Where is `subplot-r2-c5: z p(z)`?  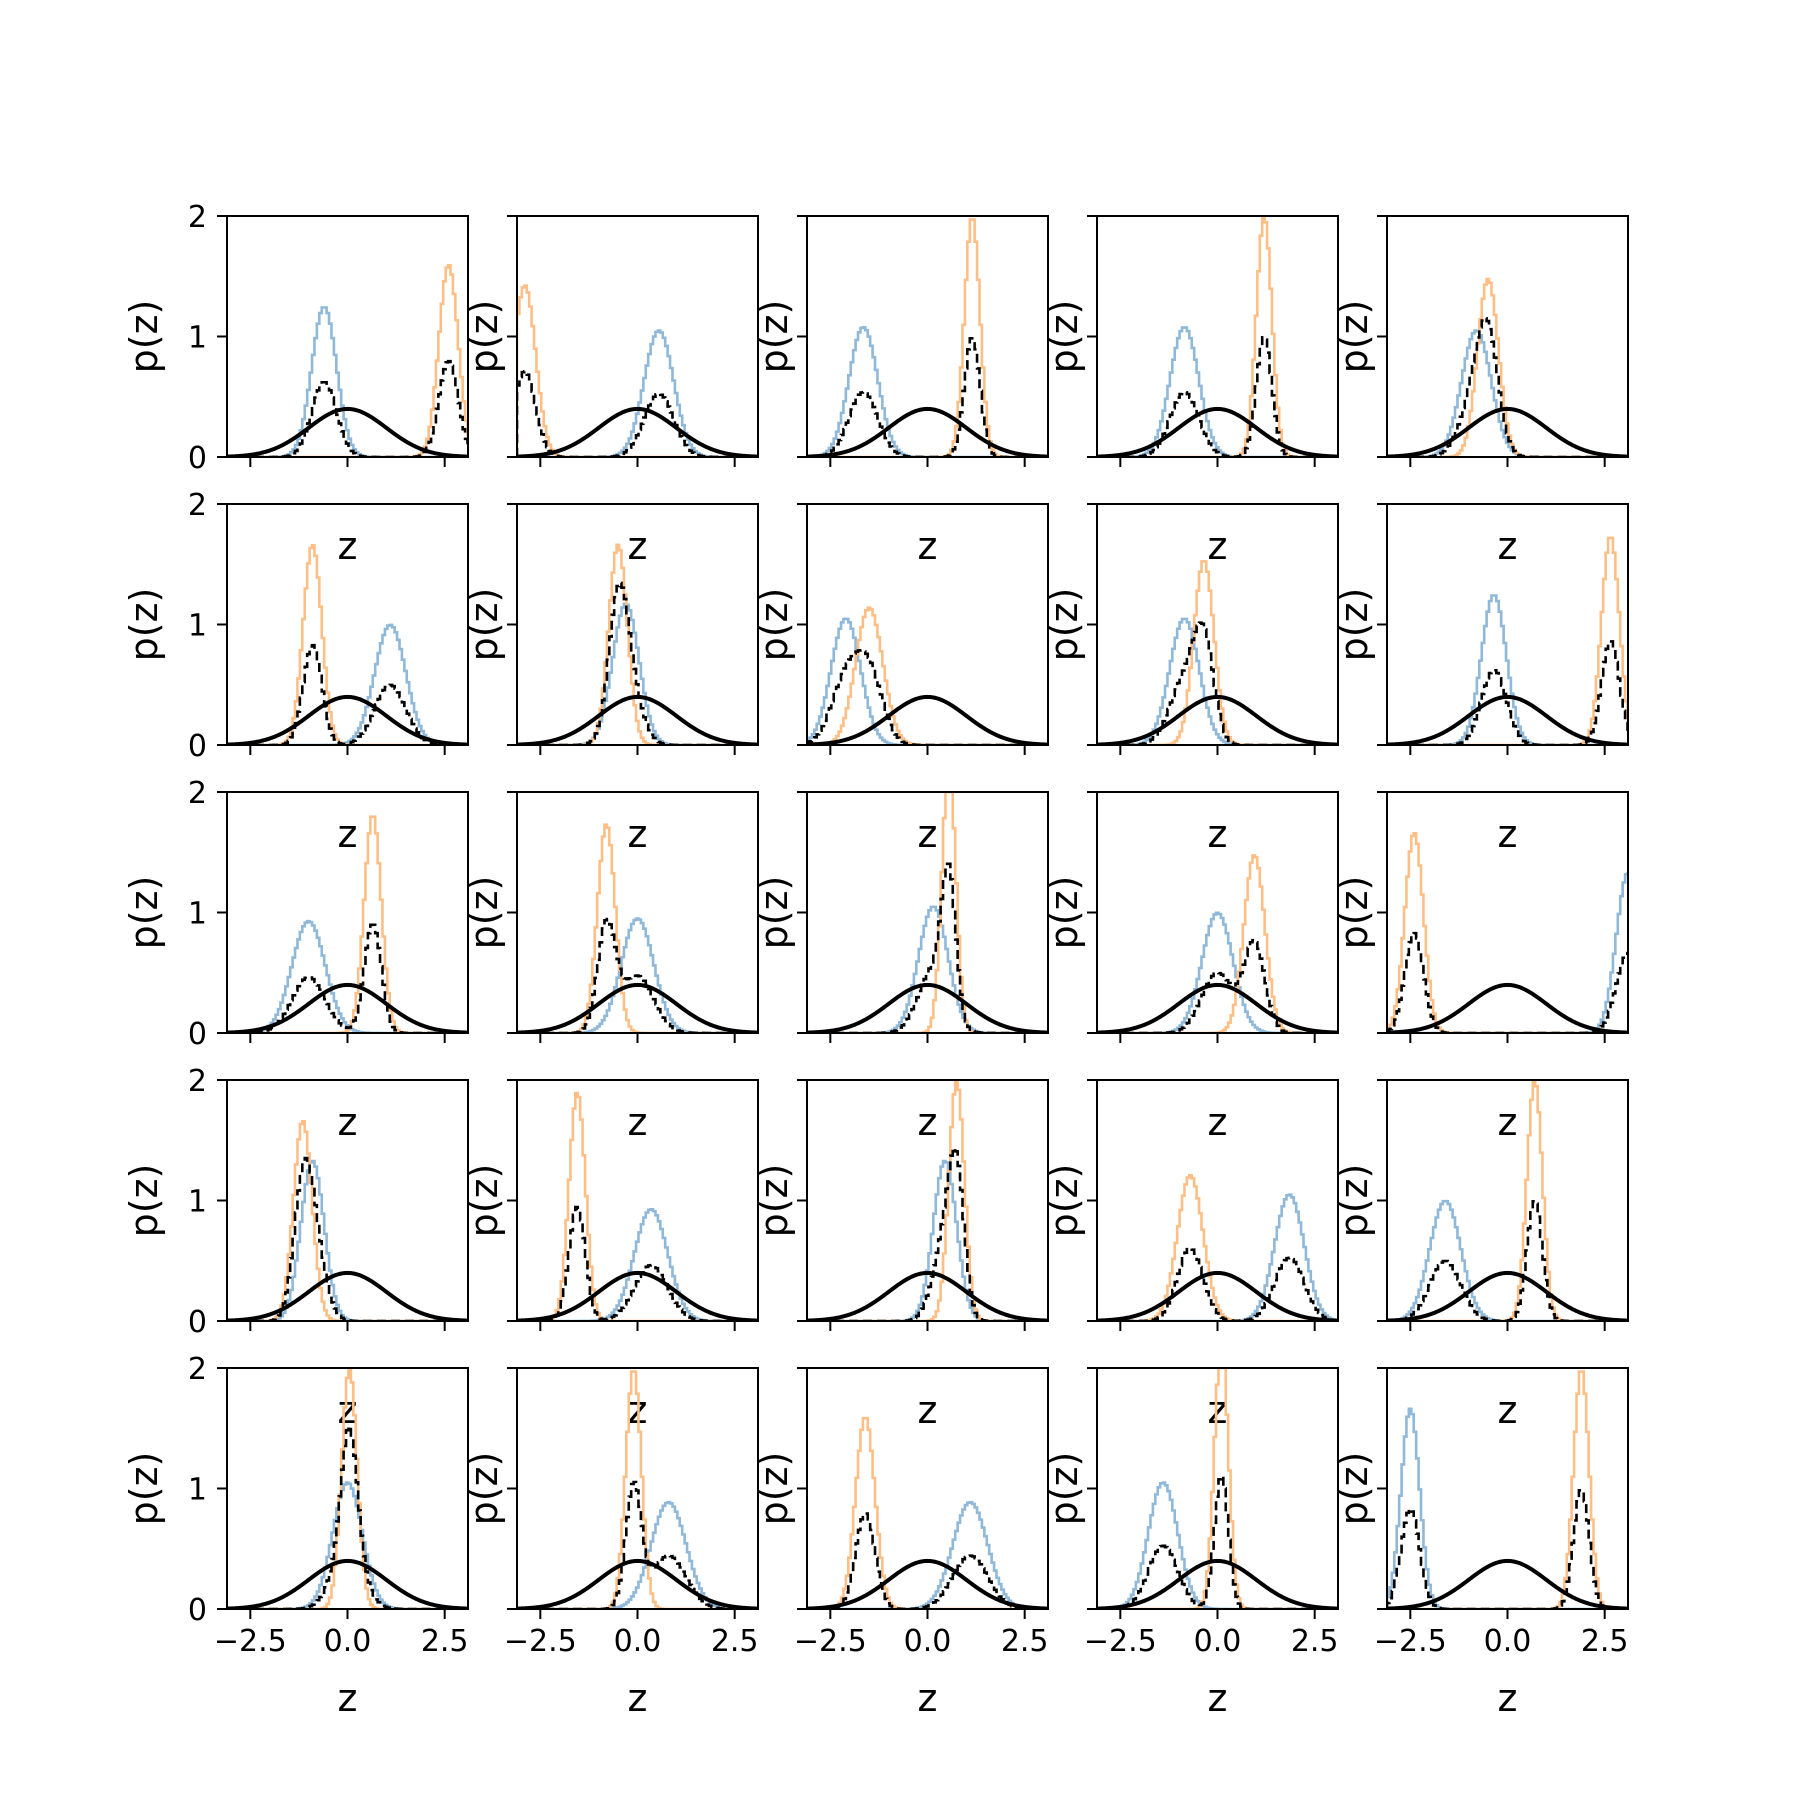
subplot-r2-c5: z p(z) is located at coordinates (1480, 679).